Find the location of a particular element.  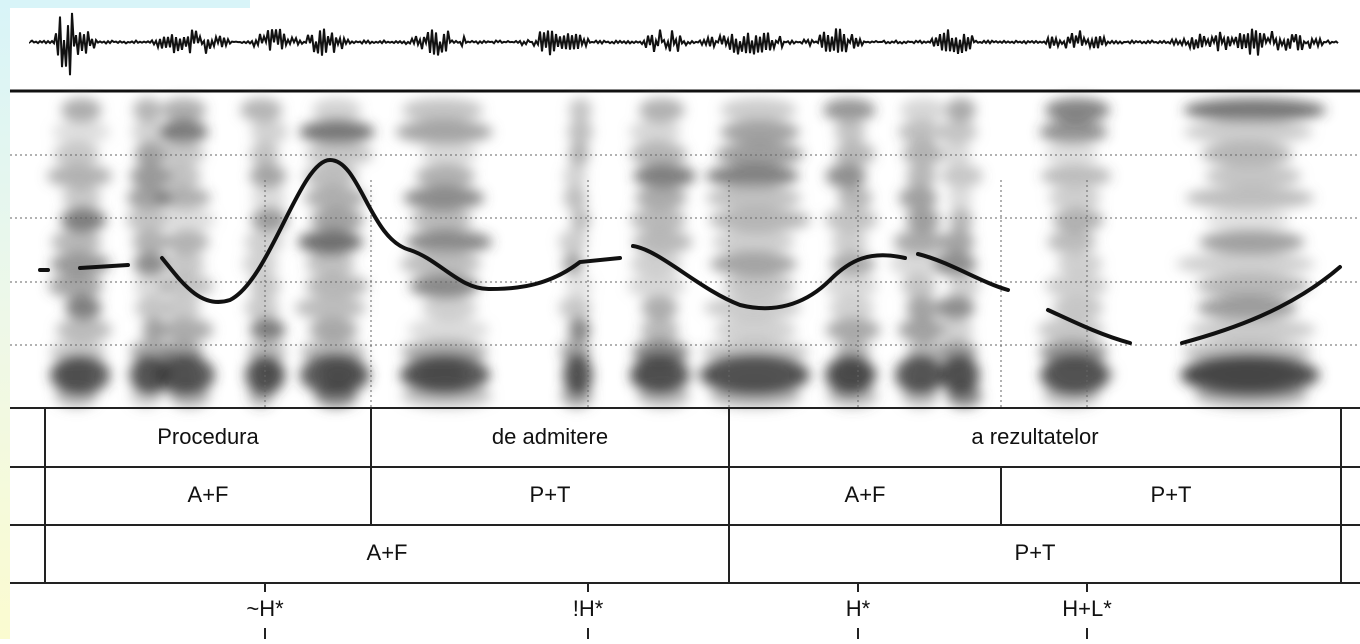

waveform-trace is located at coordinates (684, 44).